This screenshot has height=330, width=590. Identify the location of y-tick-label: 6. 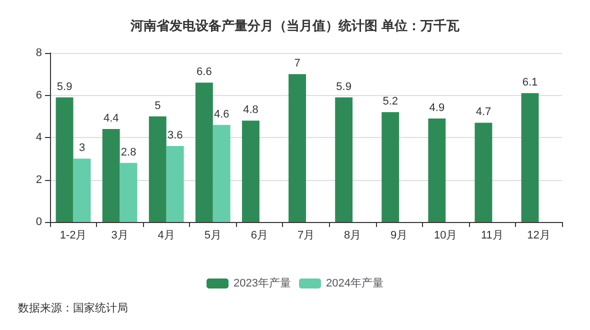
(39, 95).